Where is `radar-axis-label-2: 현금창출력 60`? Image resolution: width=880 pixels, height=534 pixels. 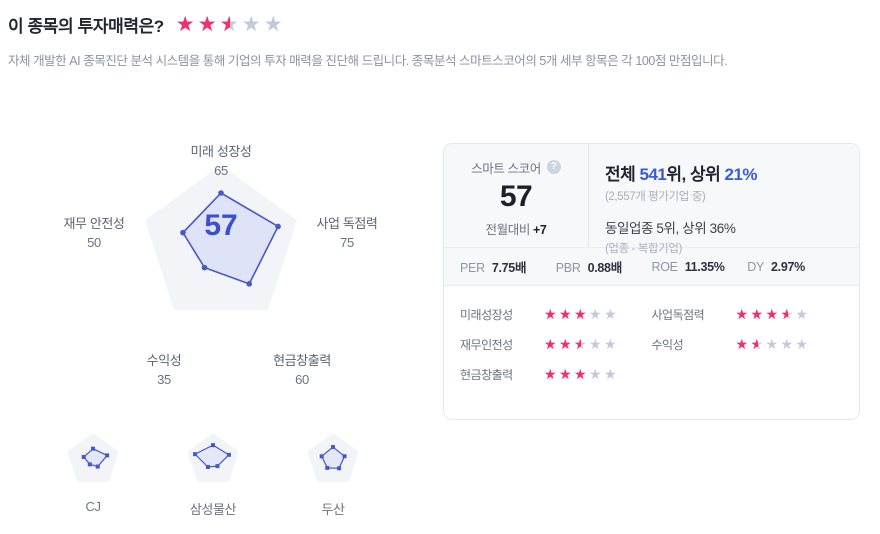 radar-axis-label-2: 현금창출력 60 is located at coordinates (302, 370).